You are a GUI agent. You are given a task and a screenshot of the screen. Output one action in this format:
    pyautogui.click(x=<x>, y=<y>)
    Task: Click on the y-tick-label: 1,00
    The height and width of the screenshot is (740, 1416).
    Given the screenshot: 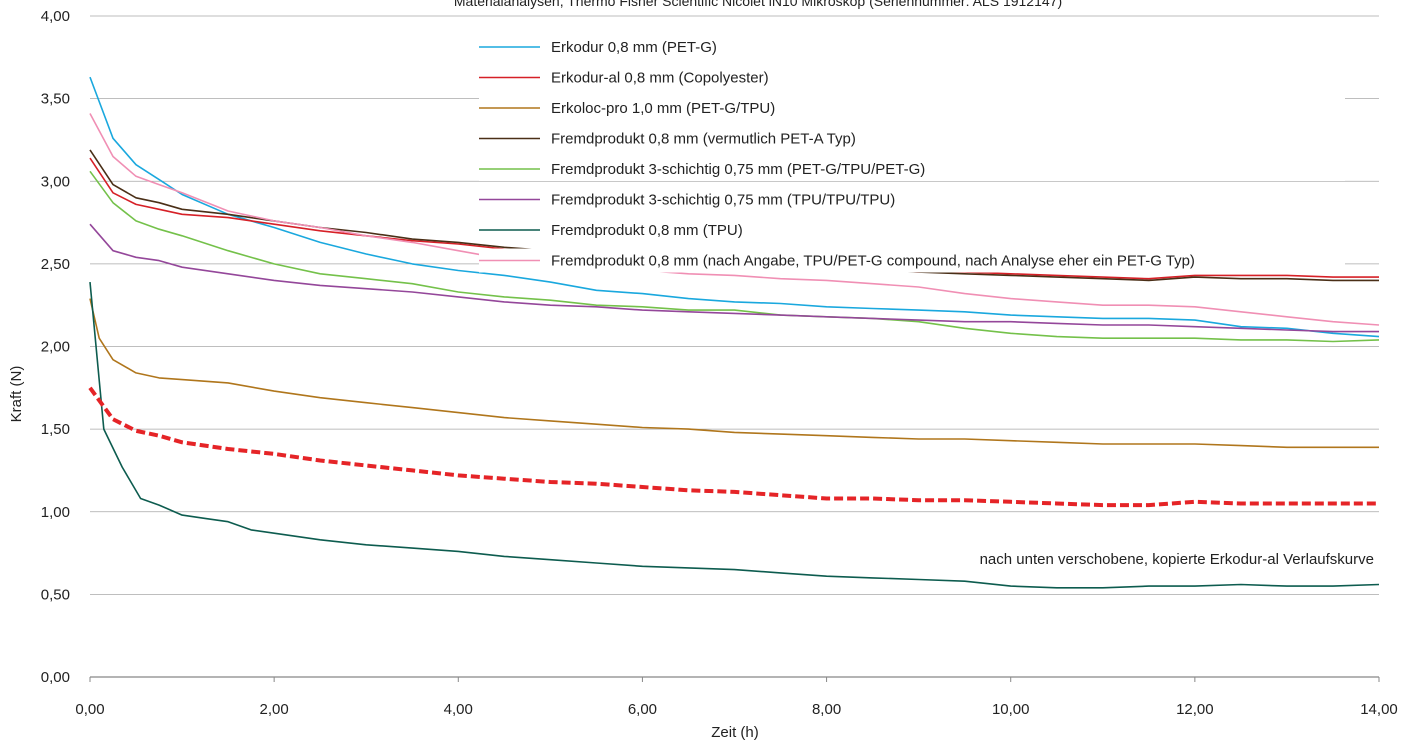 What is the action you would take?
    pyautogui.click(x=55, y=512)
    